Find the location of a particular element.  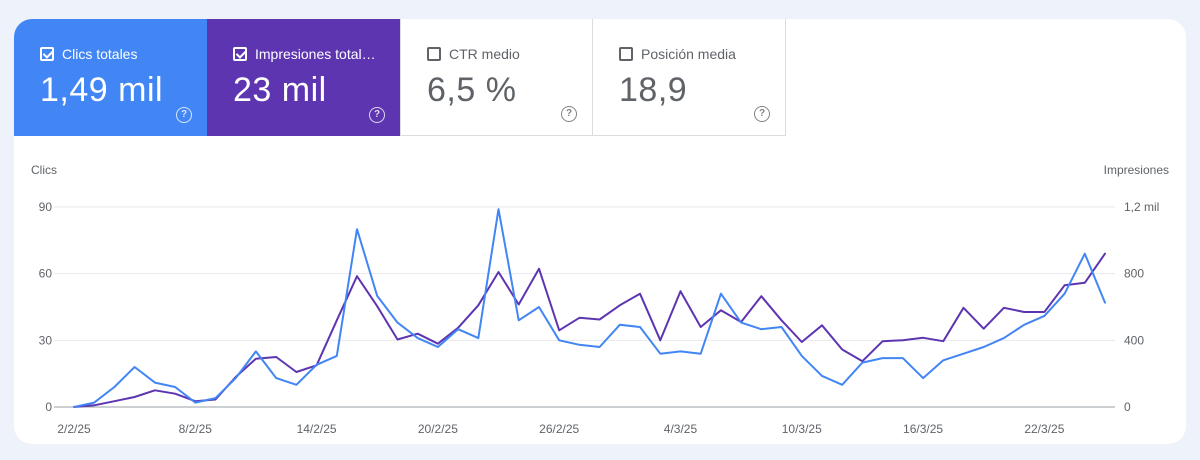

x-tick-label: 2/2/25 is located at coordinates (74, 429).